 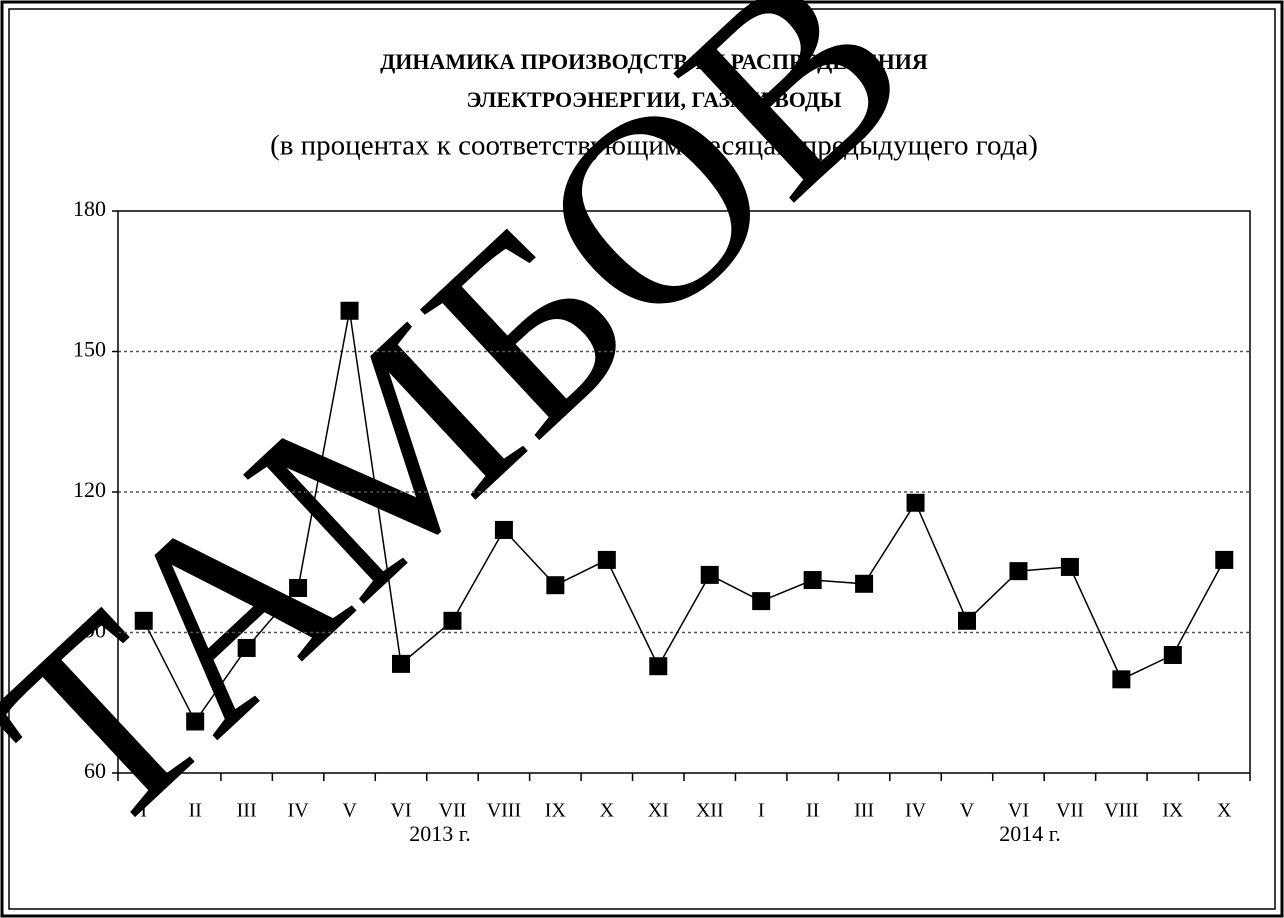 I want to click on group-label: 2014 г., so click(x=1030, y=833).